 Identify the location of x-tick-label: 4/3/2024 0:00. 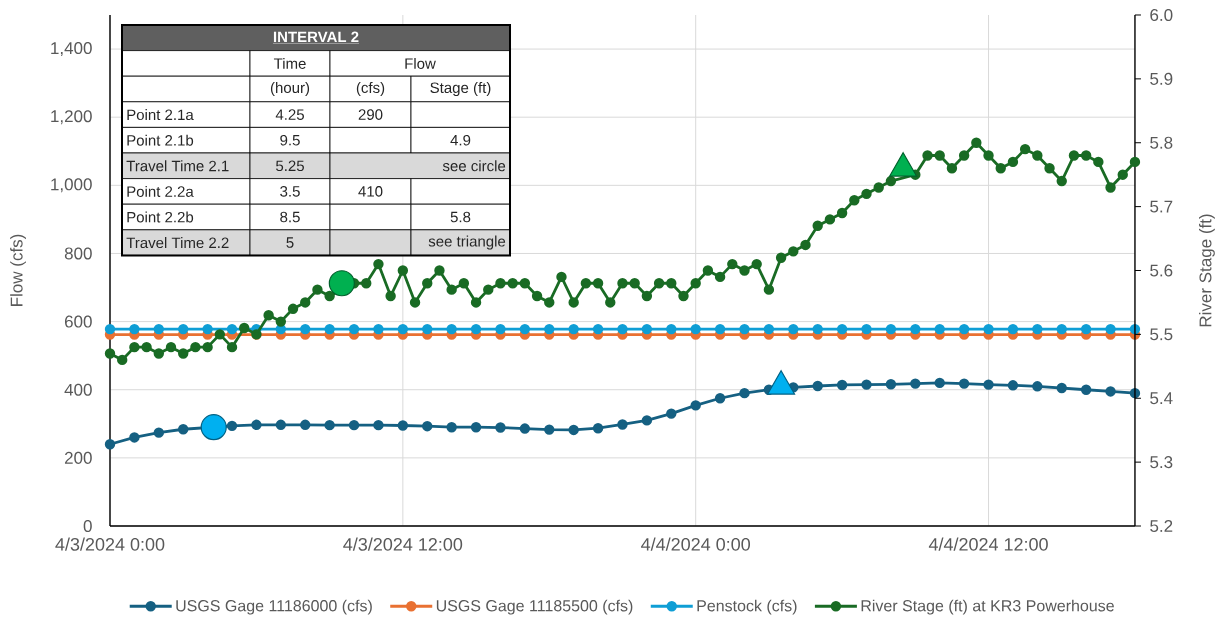
(110, 544).